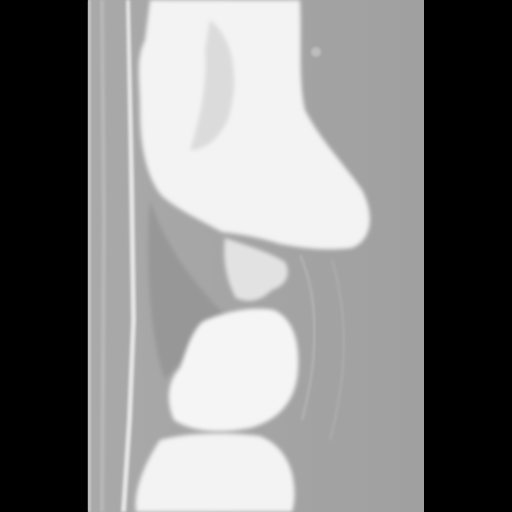  What do you see at coordinates (128, 256) in the screenshot?
I see `posterior-wall-stripe` at bounding box center [128, 256].